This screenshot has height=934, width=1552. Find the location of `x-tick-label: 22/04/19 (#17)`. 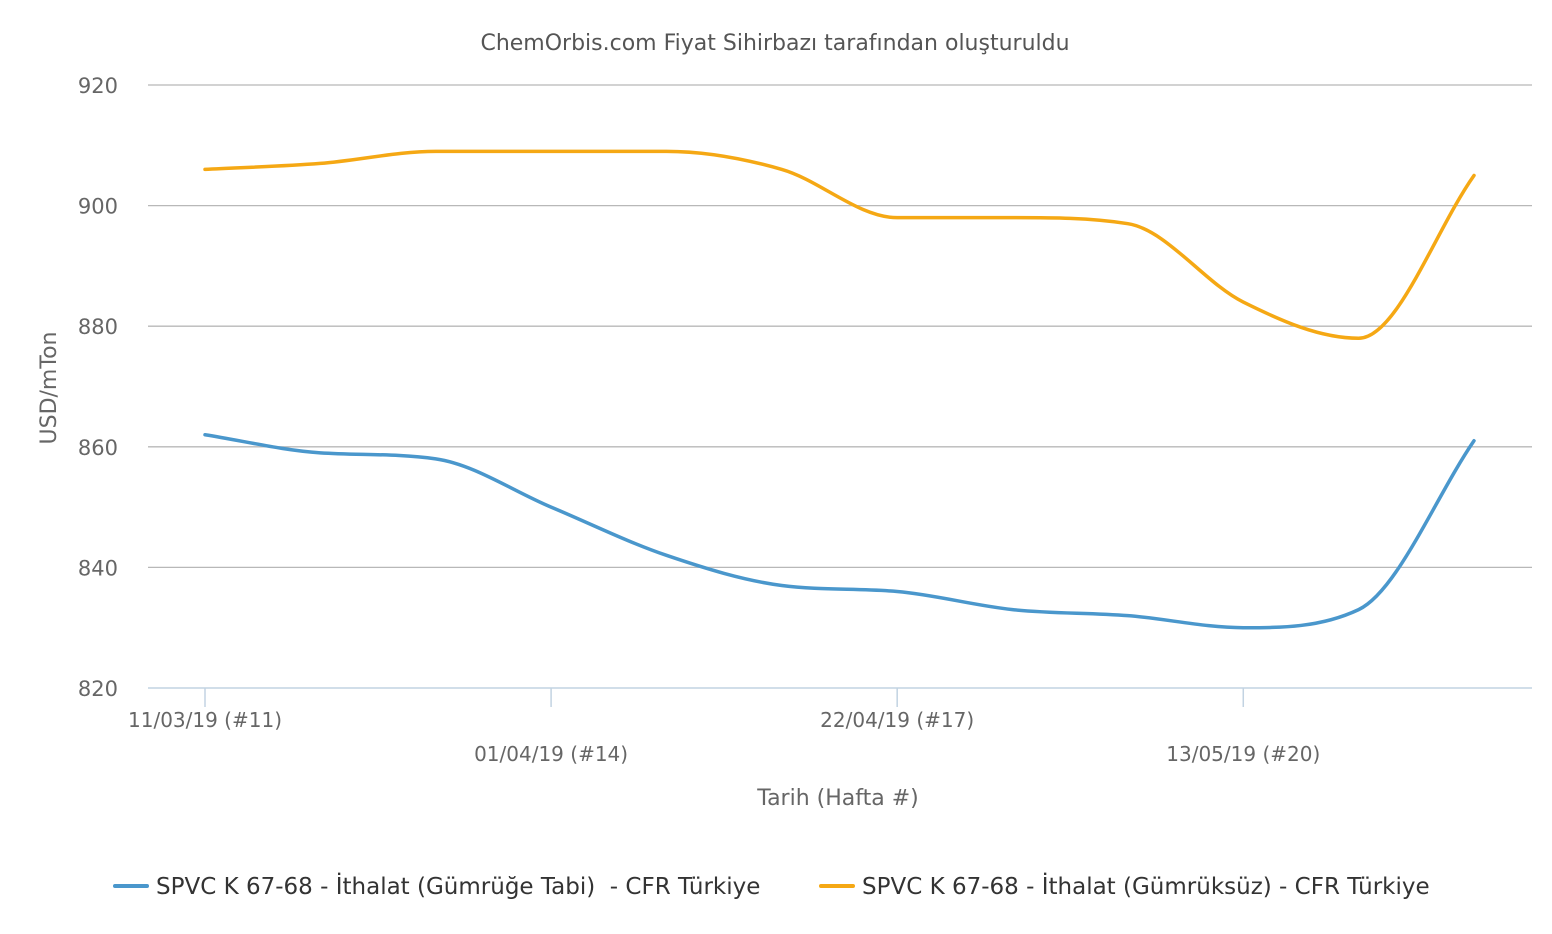

x-tick-label: 22/04/19 (#17) is located at coordinates (897, 720).